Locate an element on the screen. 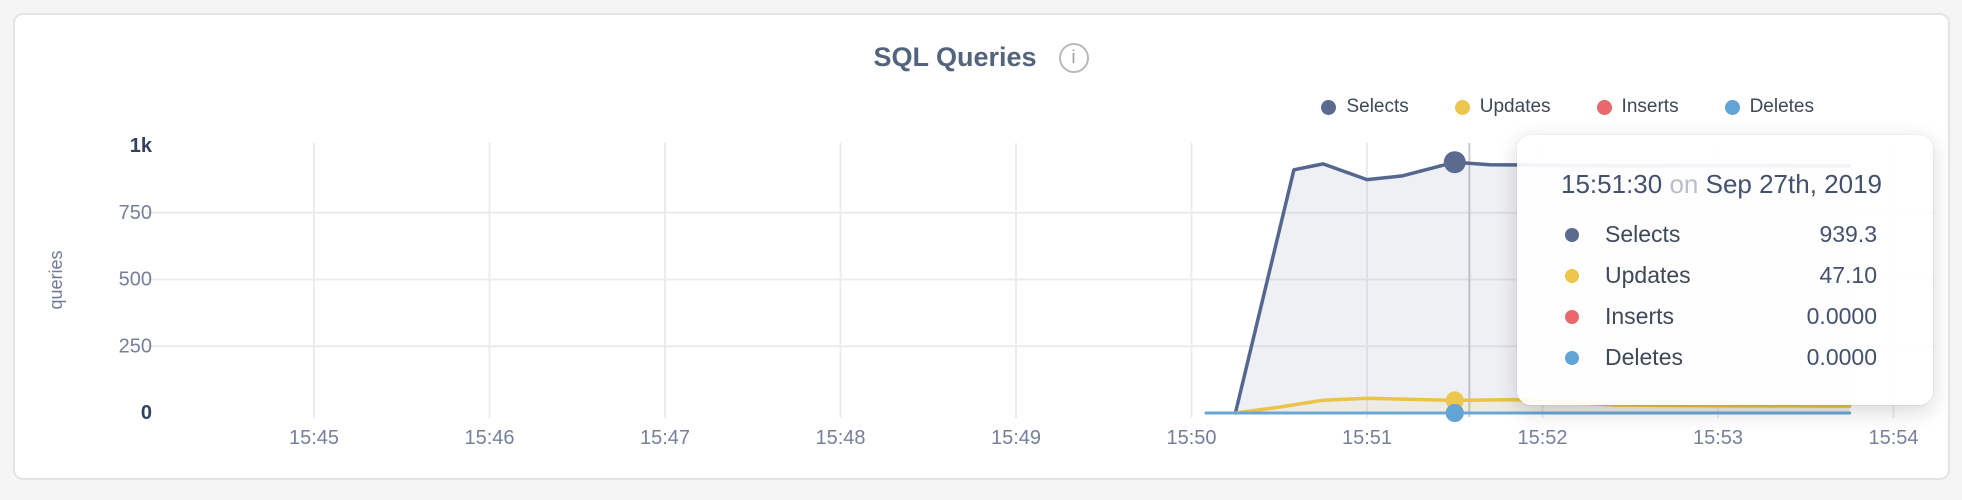 The image size is (1962, 500). legend-item-label: Deletes is located at coordinates (1781, 106).